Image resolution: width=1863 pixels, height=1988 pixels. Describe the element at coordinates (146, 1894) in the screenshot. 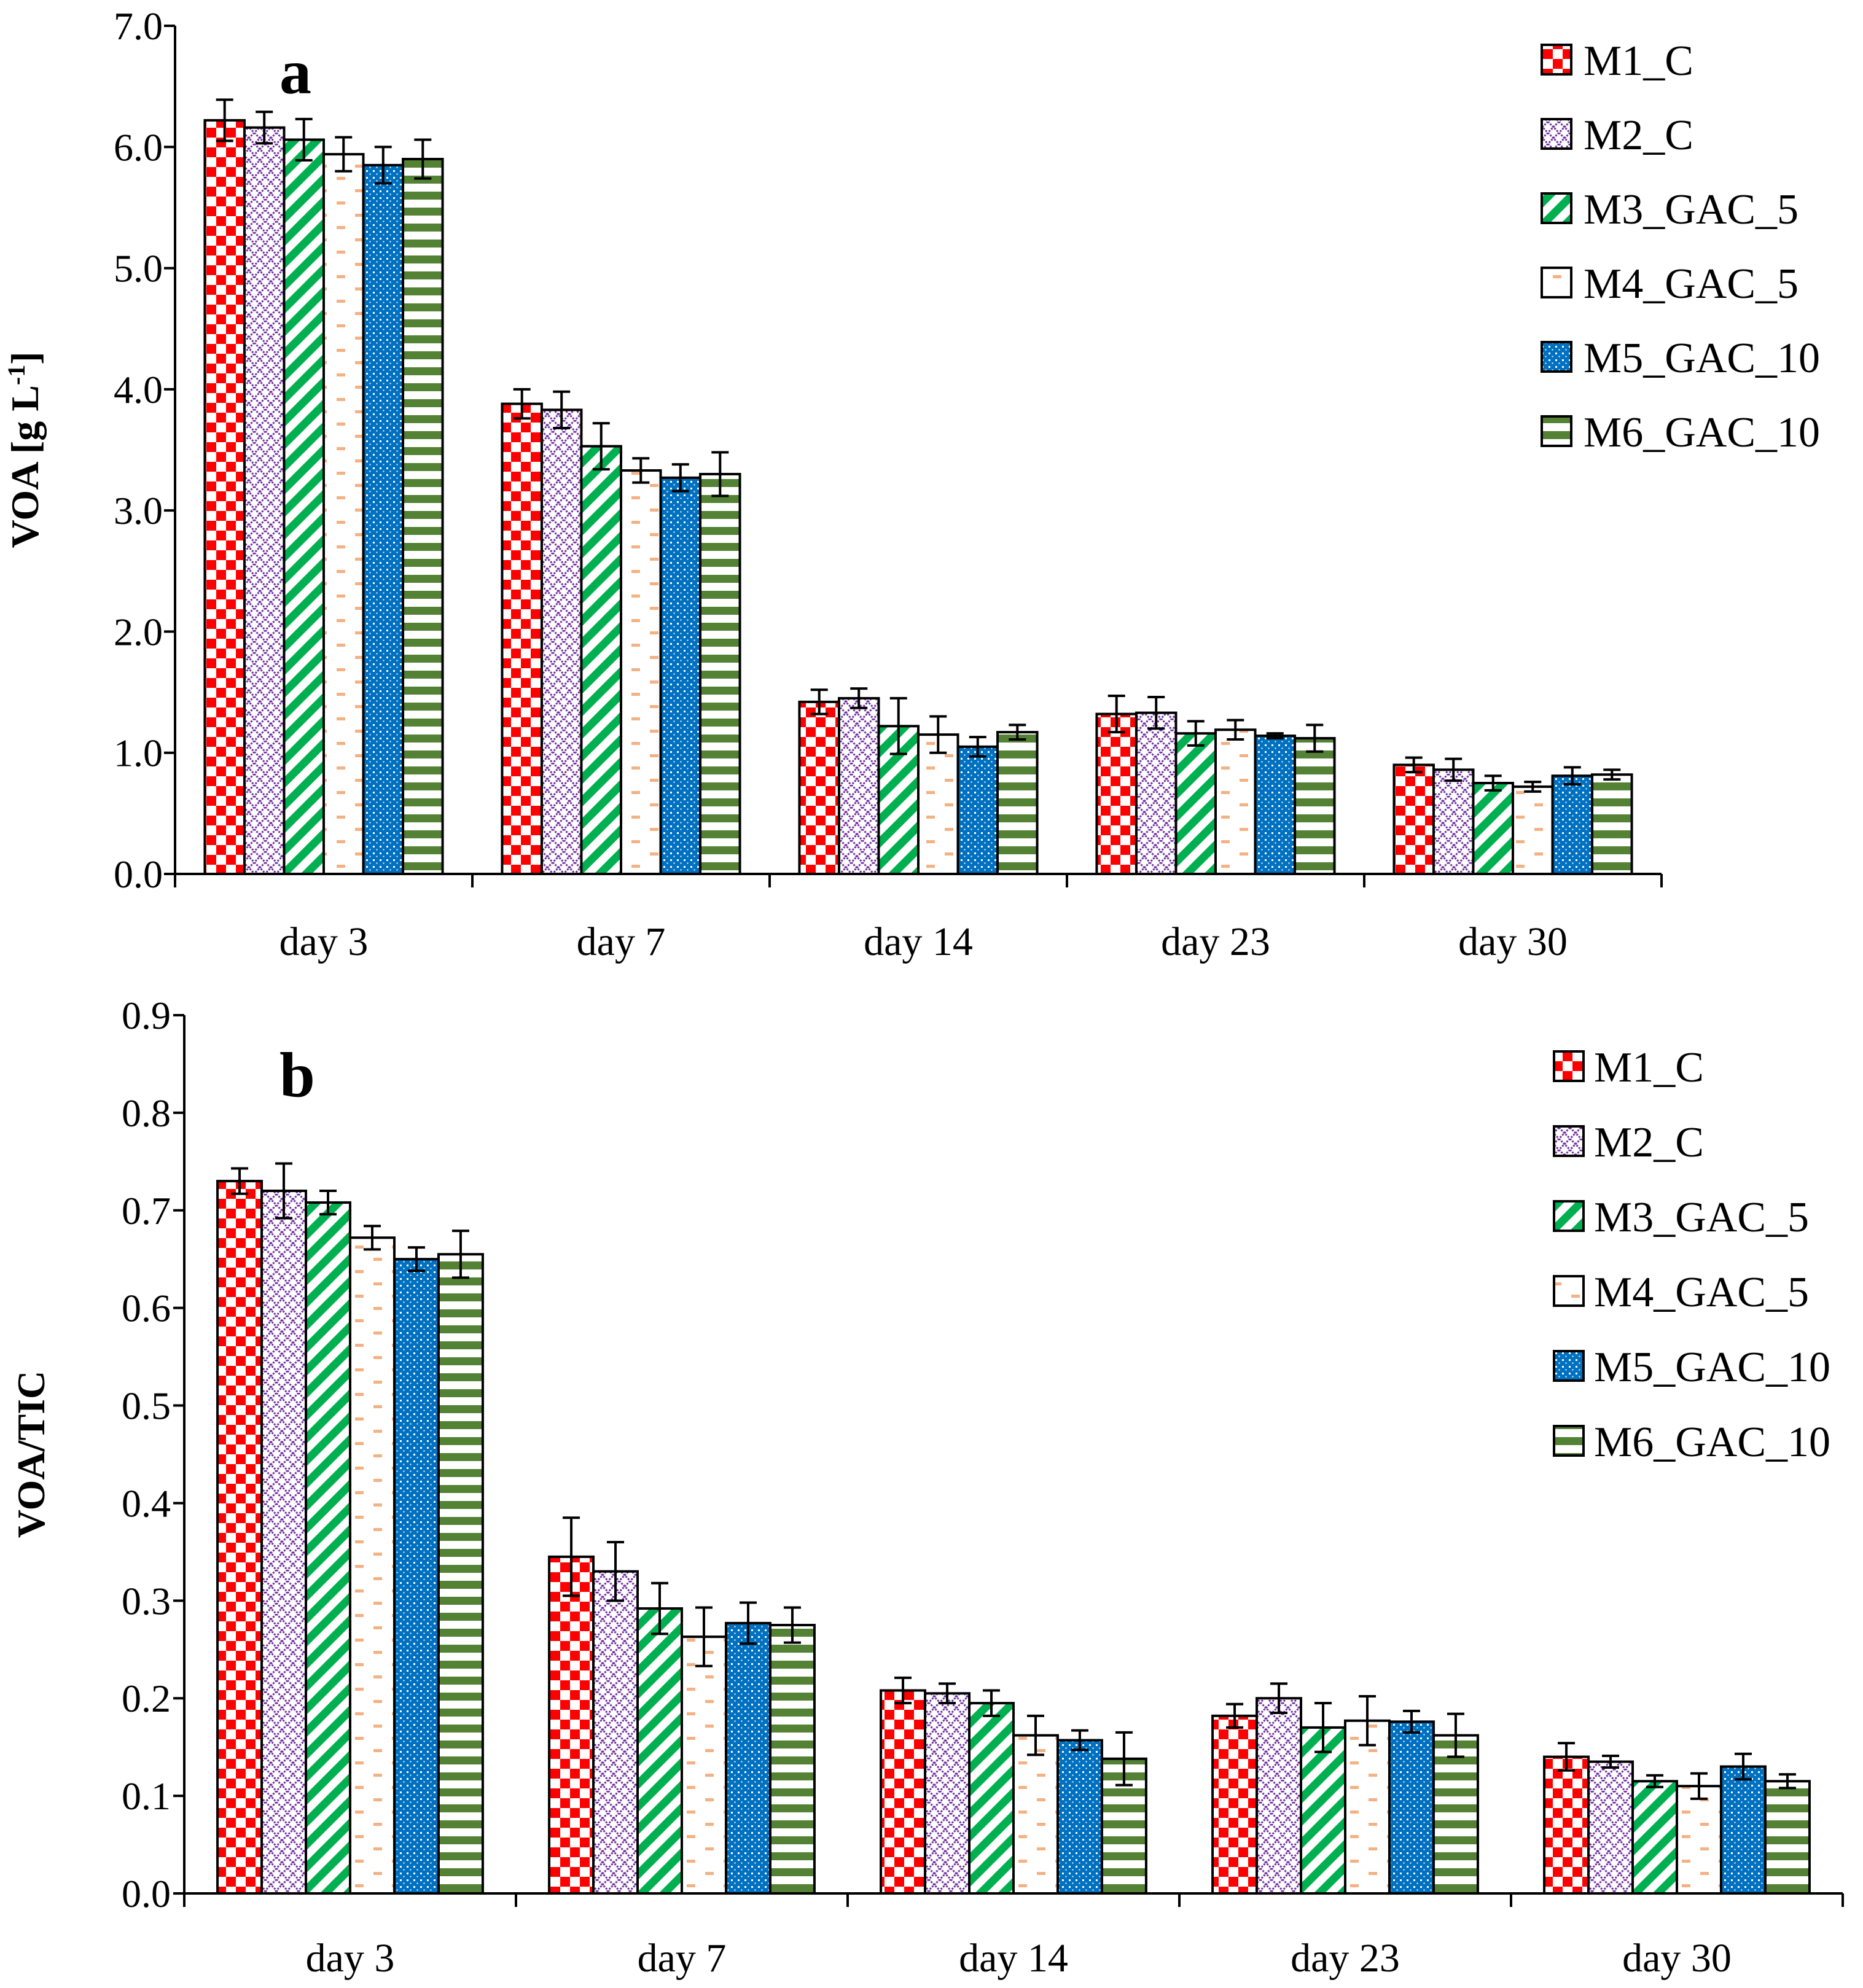

I see `y-tick-label: 0.0` at that location.